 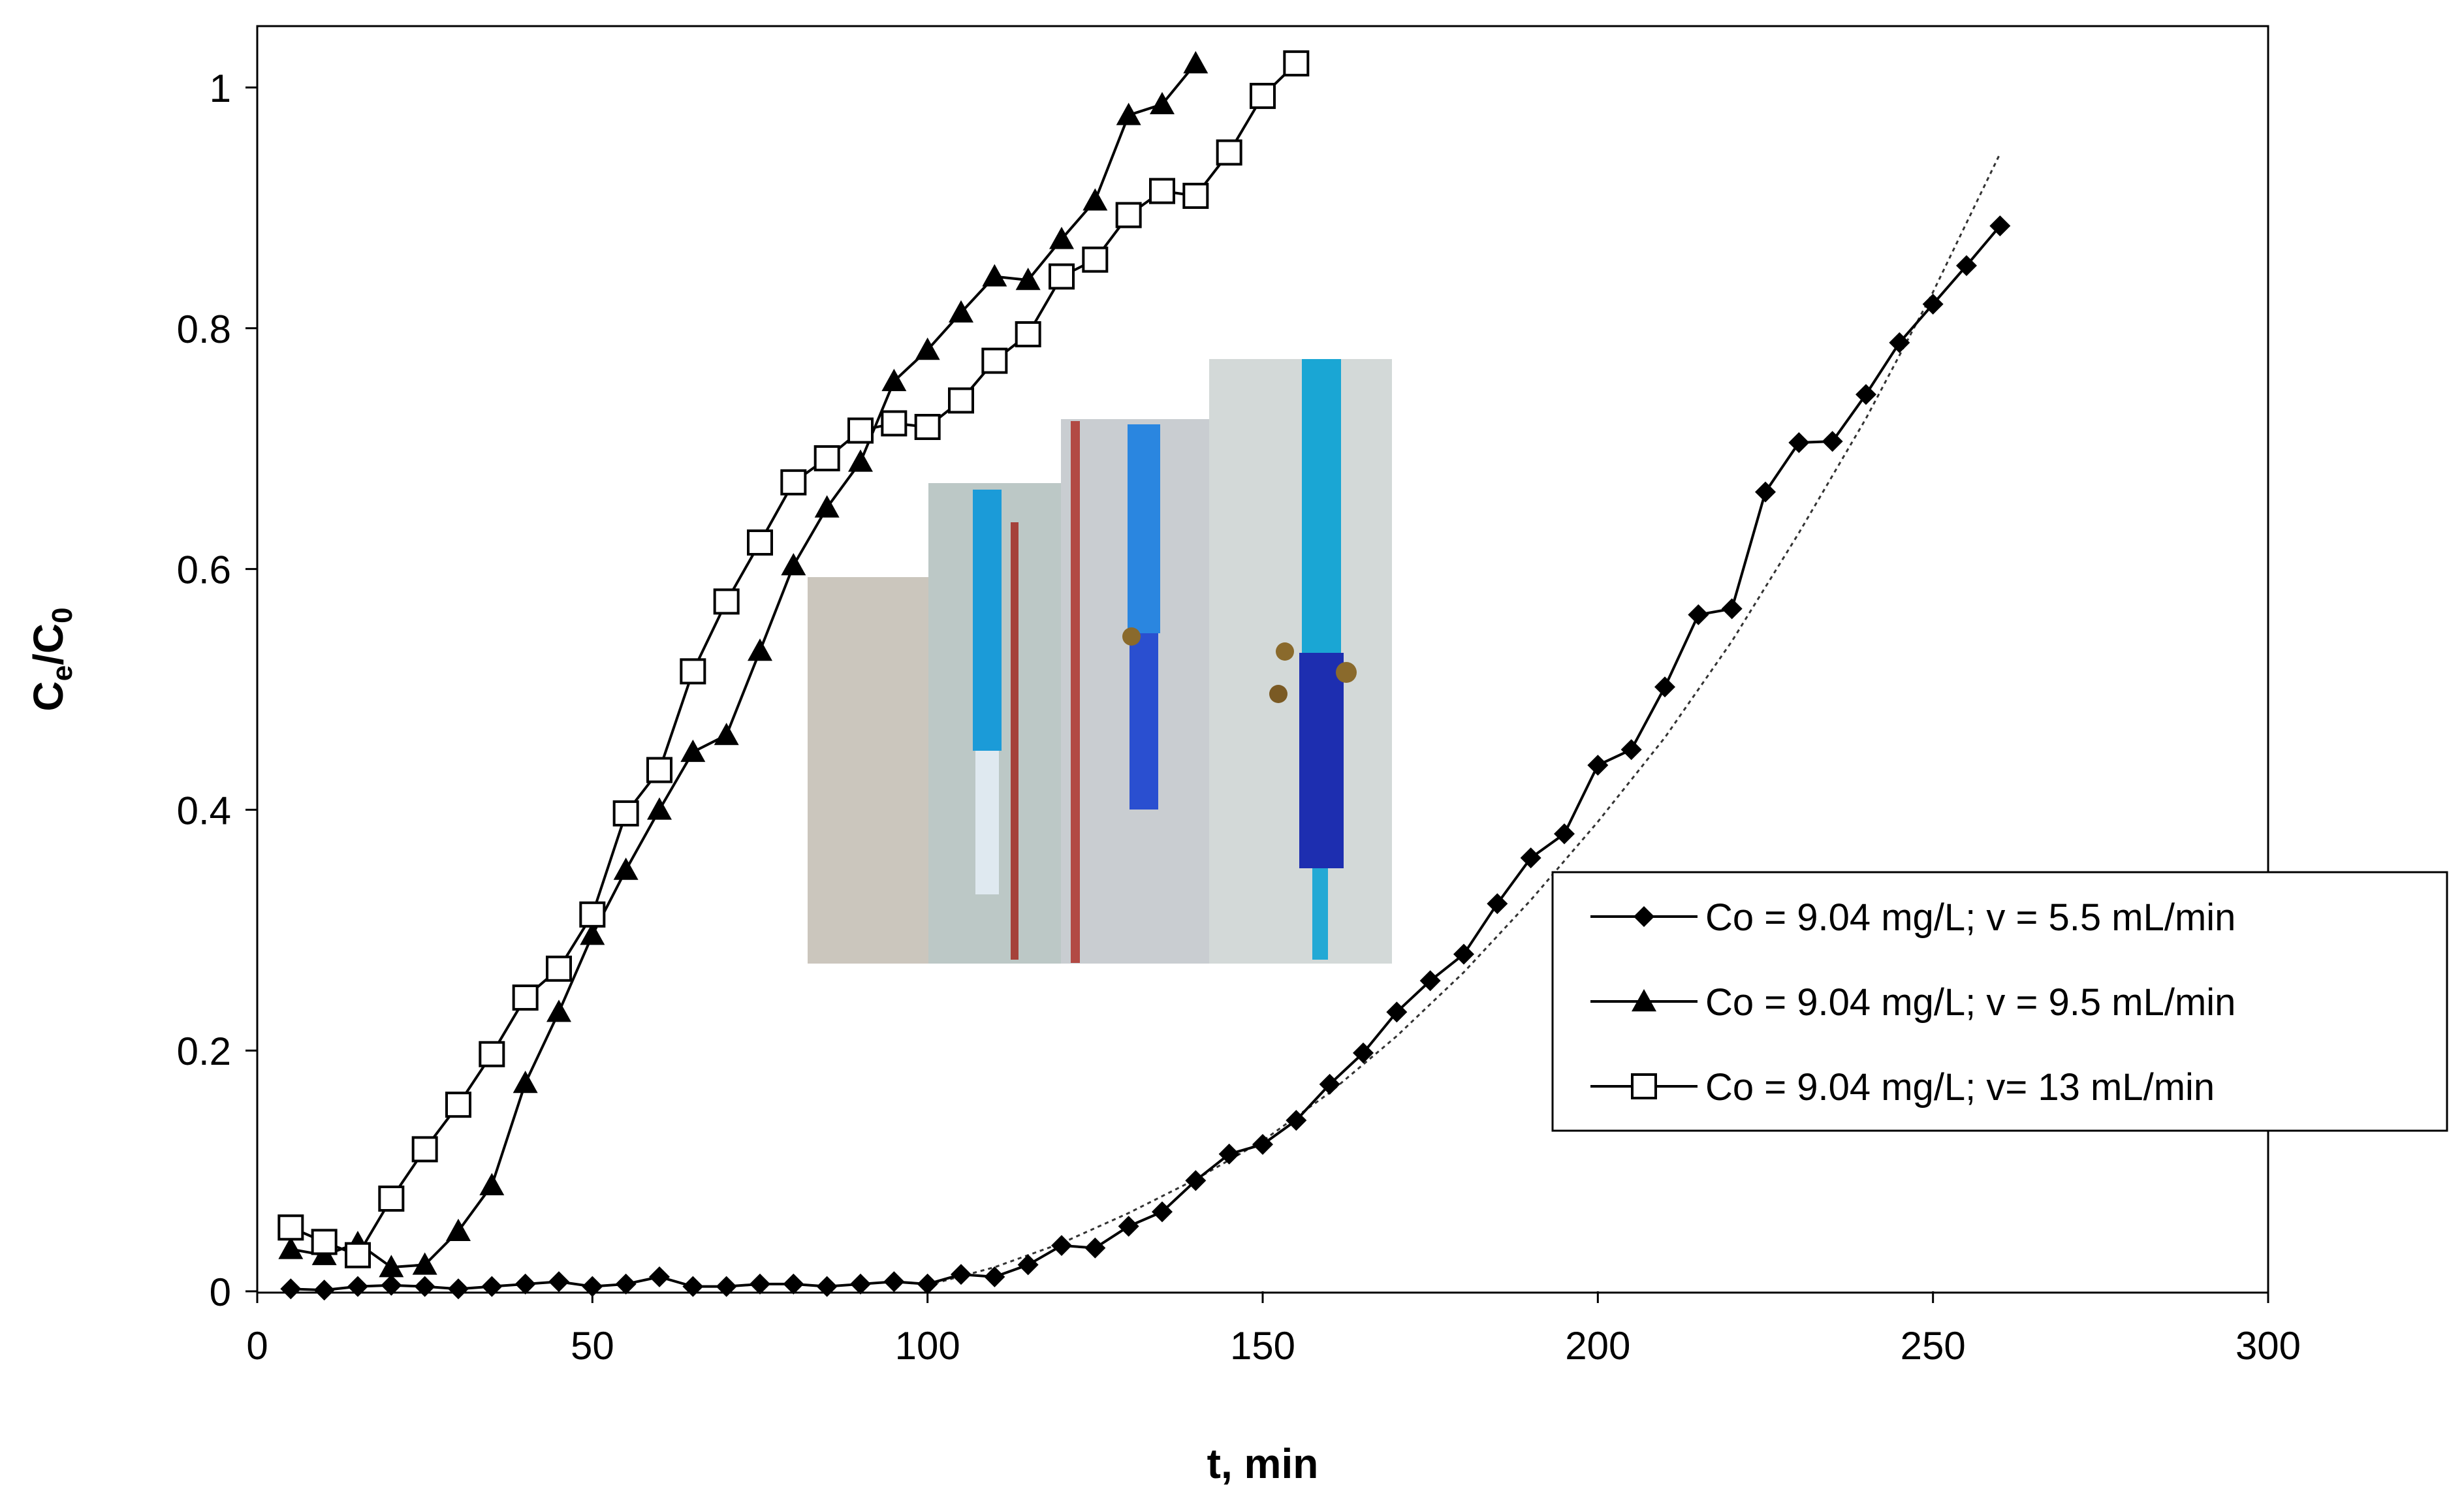 What do you see at coordinates (1100, 661) in the screenshot?
I see `column-photos-inset` at bounding box center [1100, 661].